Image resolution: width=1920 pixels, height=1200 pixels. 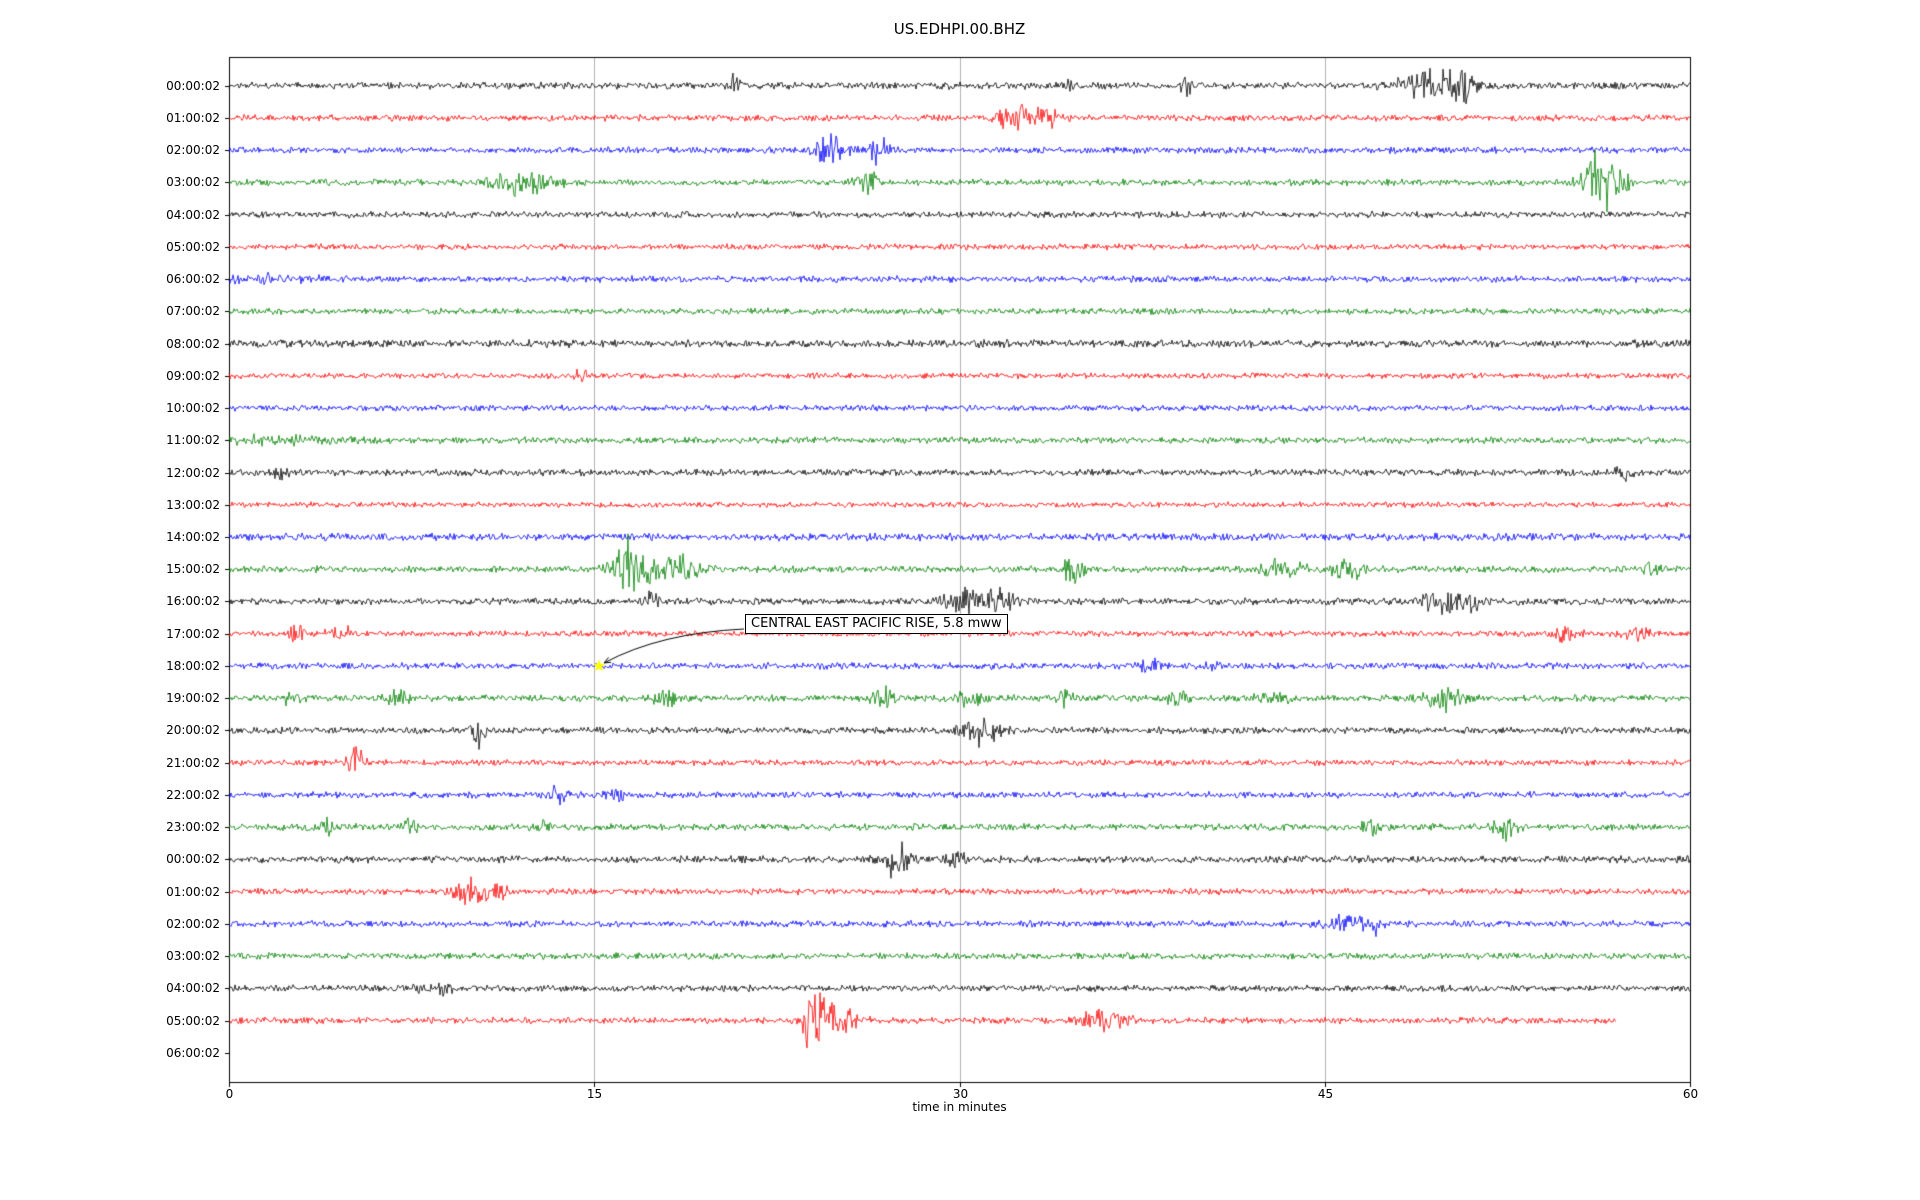 I want to click on row-label: 16:00:02, so click(x=193, y=601).